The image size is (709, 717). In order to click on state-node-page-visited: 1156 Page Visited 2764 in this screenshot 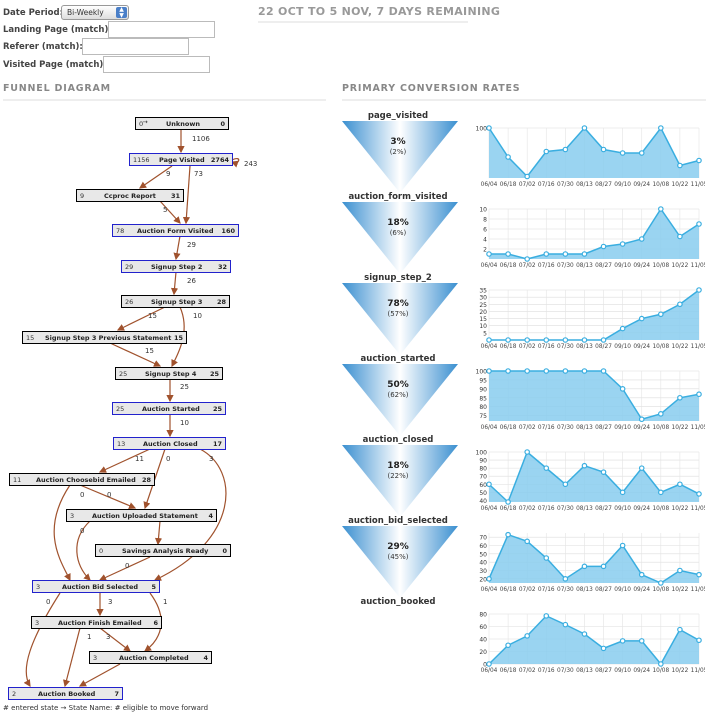, I will do `click(181, 159)`.